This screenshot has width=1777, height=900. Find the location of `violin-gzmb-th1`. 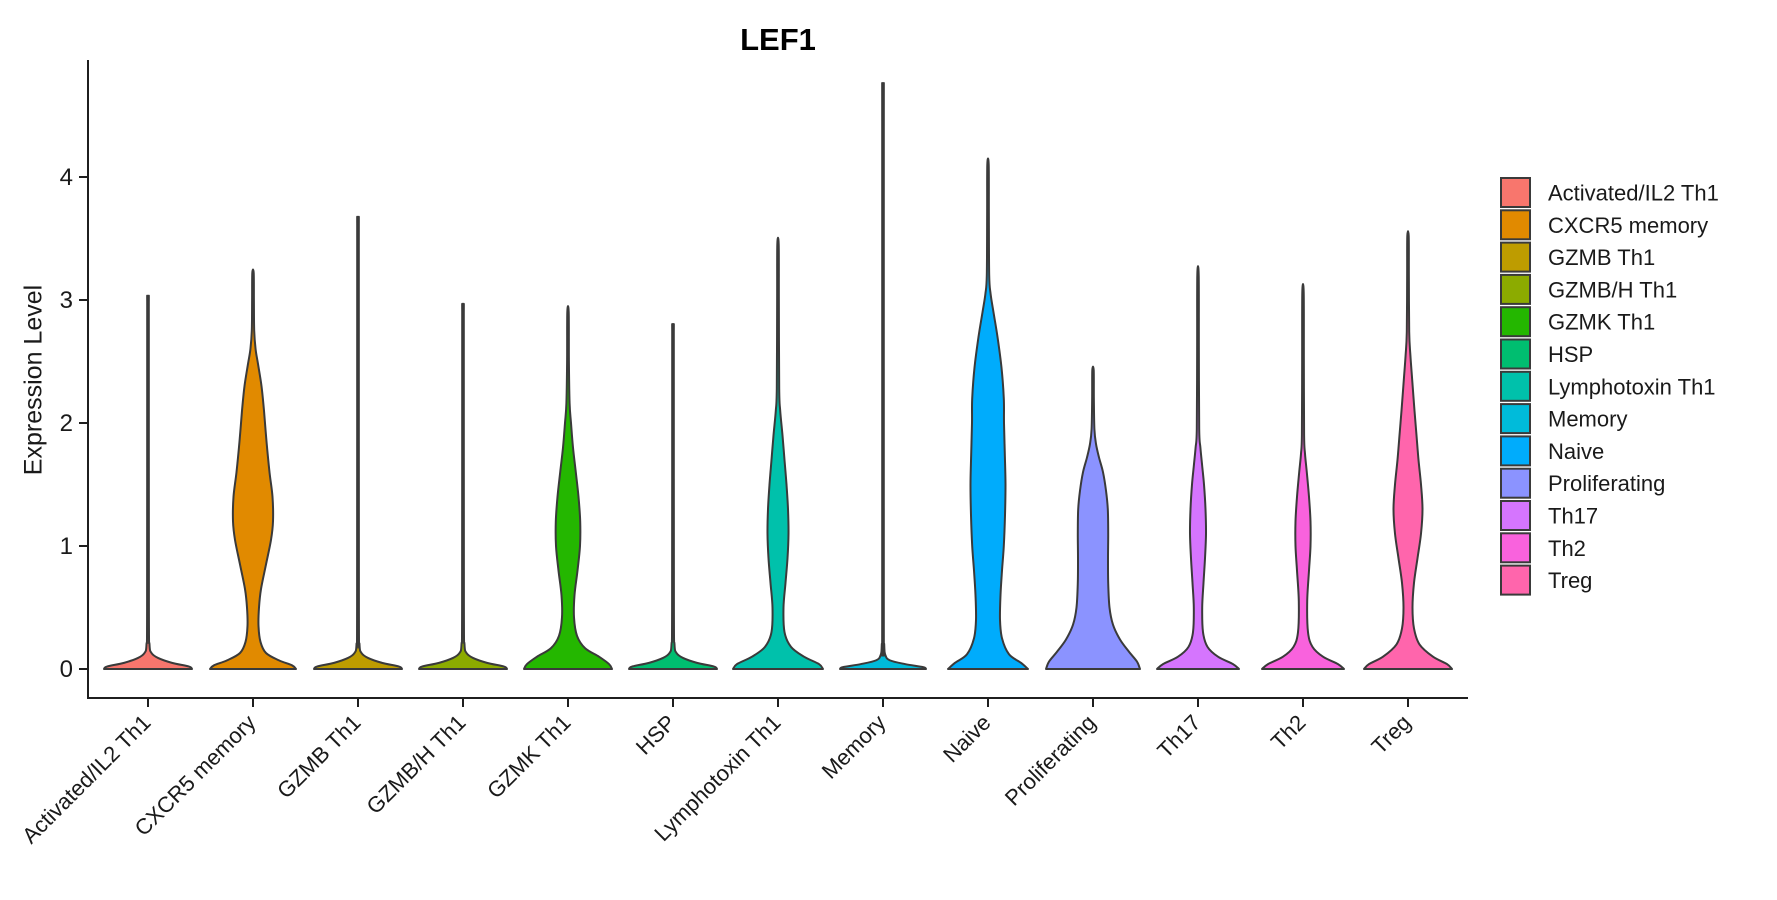

violin-gzmb-th1 is located at coordinates (358, 442).